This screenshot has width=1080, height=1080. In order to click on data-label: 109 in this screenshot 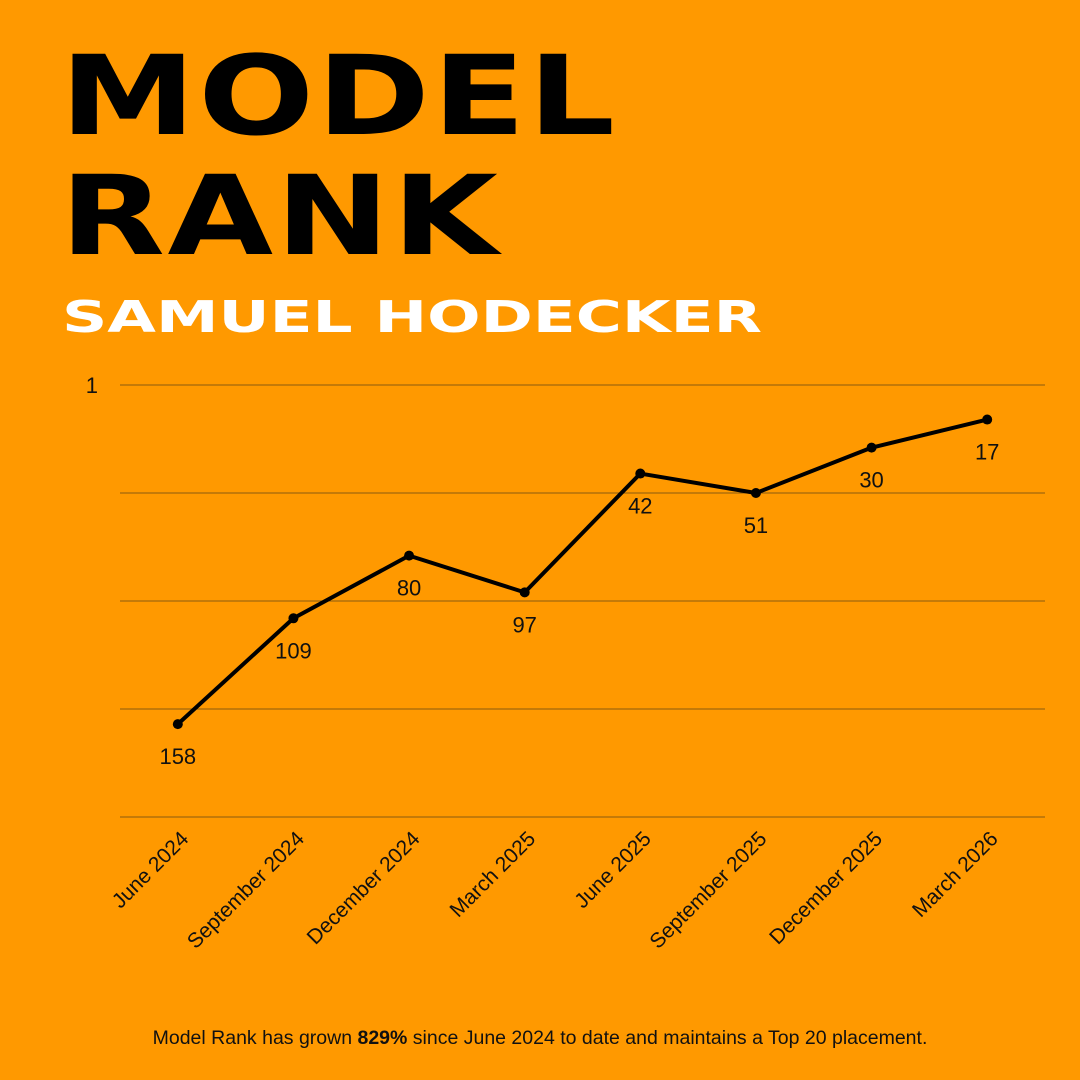, I will do `click(293, 650)`.